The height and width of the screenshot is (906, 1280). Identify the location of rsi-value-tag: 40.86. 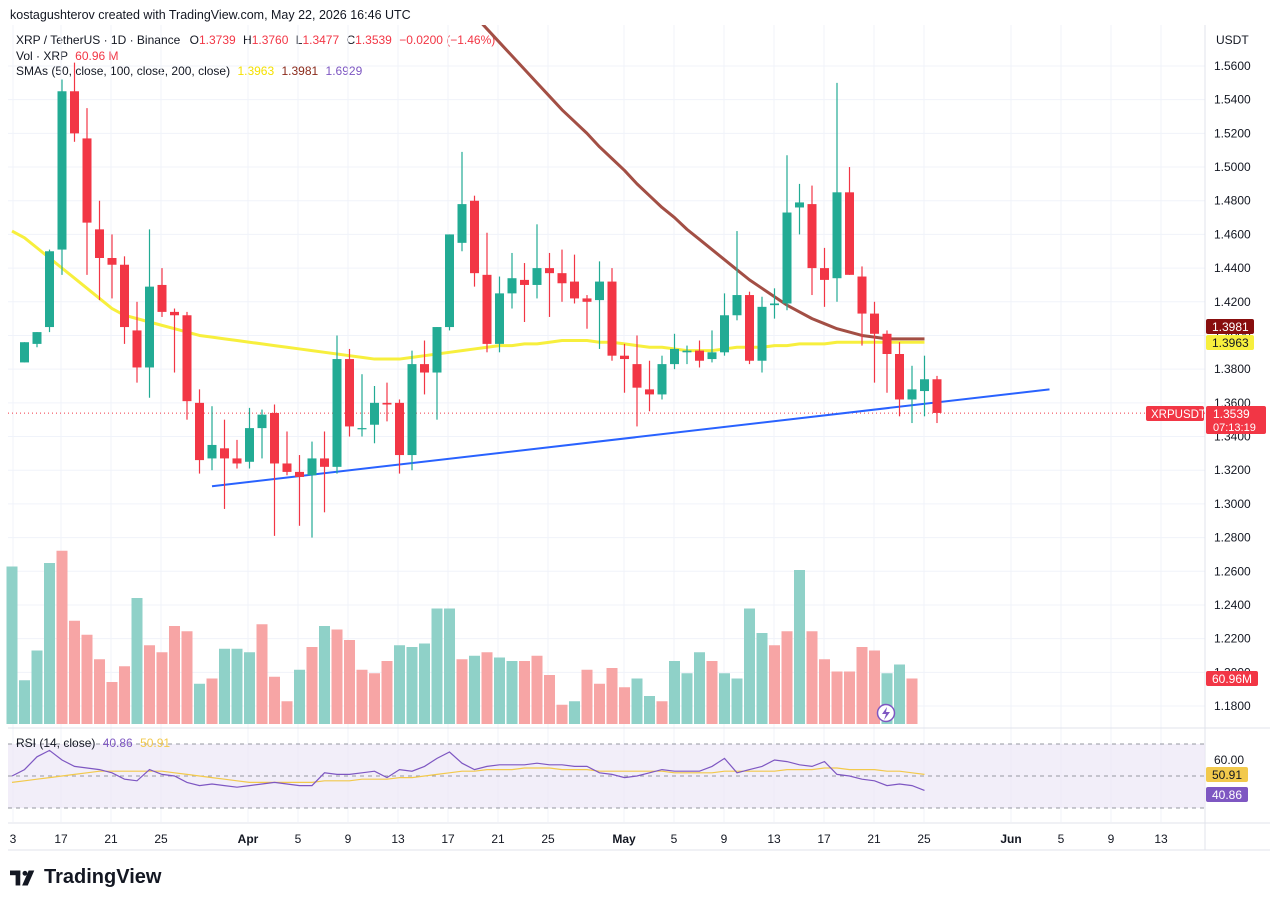
(1227, 795).